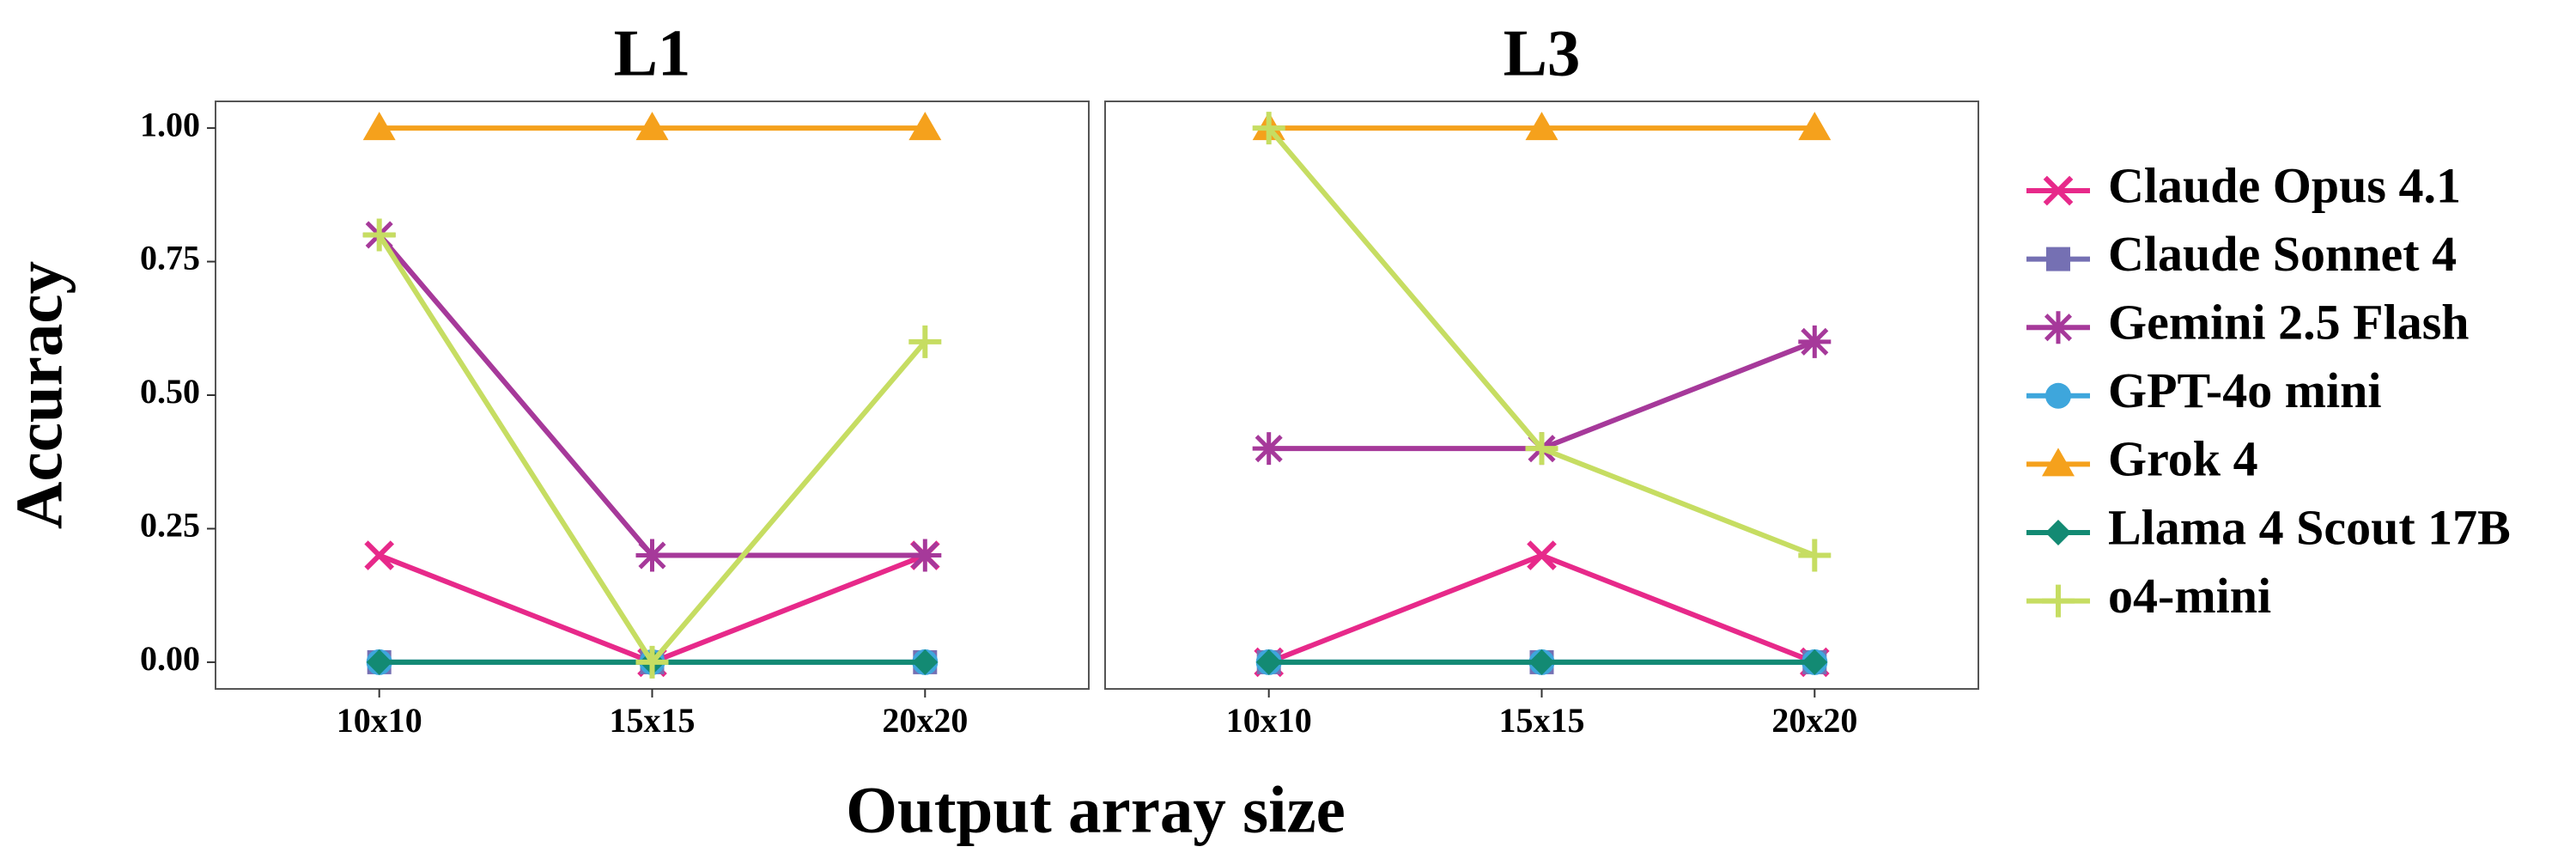 This screenshot has height=859, width=2576. What do you see at coordinates (170, 392) in the screenshot?
I see `y-tick-label: 0.50` at bounding box center [170, 392].